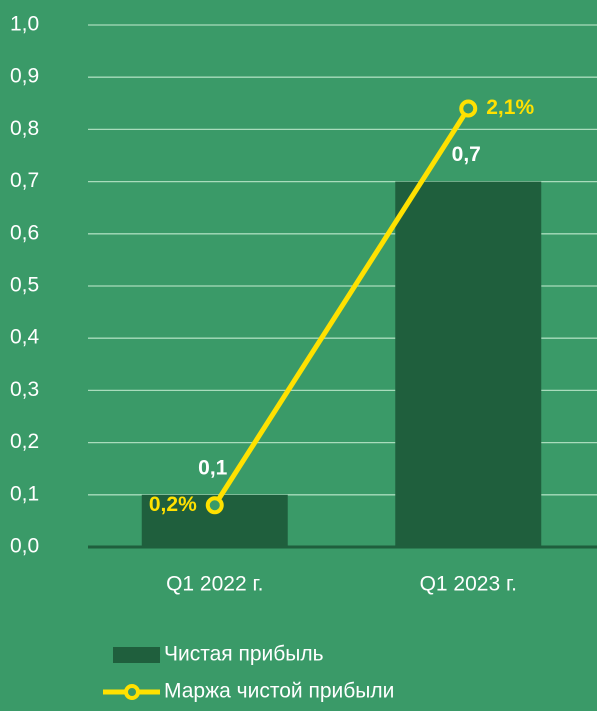  I want to click on legend-label: Маржа чистой прибыли, so click(279, 691).